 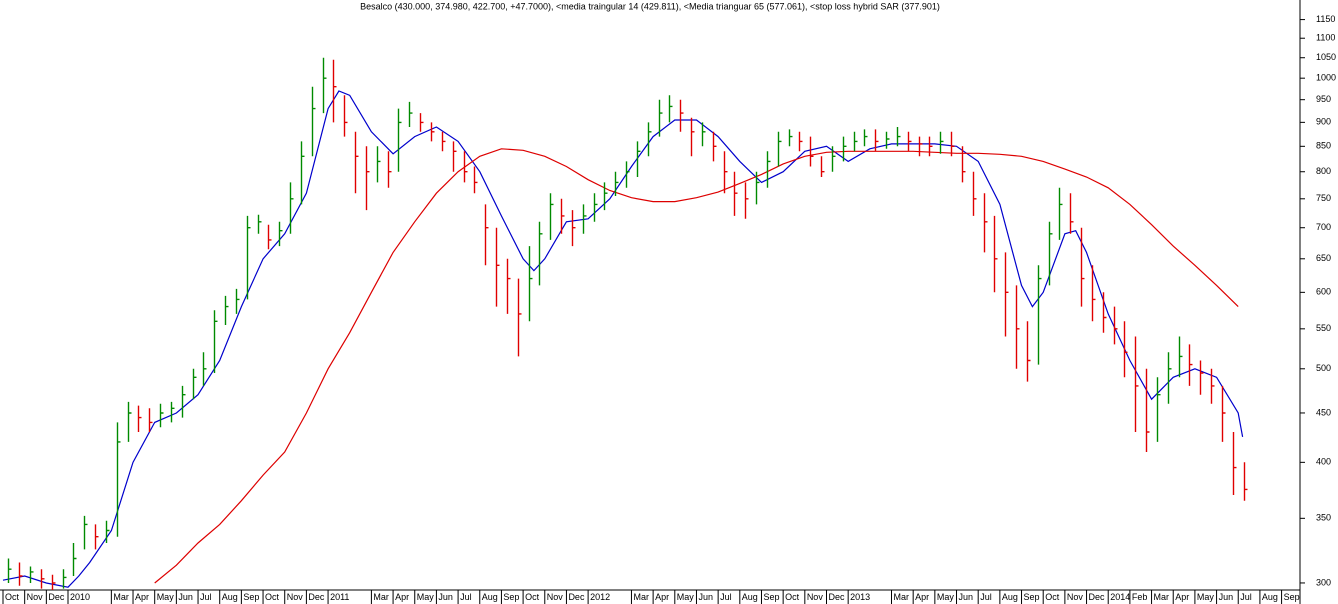 What do you see at coordinates (1323, 412) in the screenshot?
I see `y-tick-label: 450` at bounding box center [1323, 412].